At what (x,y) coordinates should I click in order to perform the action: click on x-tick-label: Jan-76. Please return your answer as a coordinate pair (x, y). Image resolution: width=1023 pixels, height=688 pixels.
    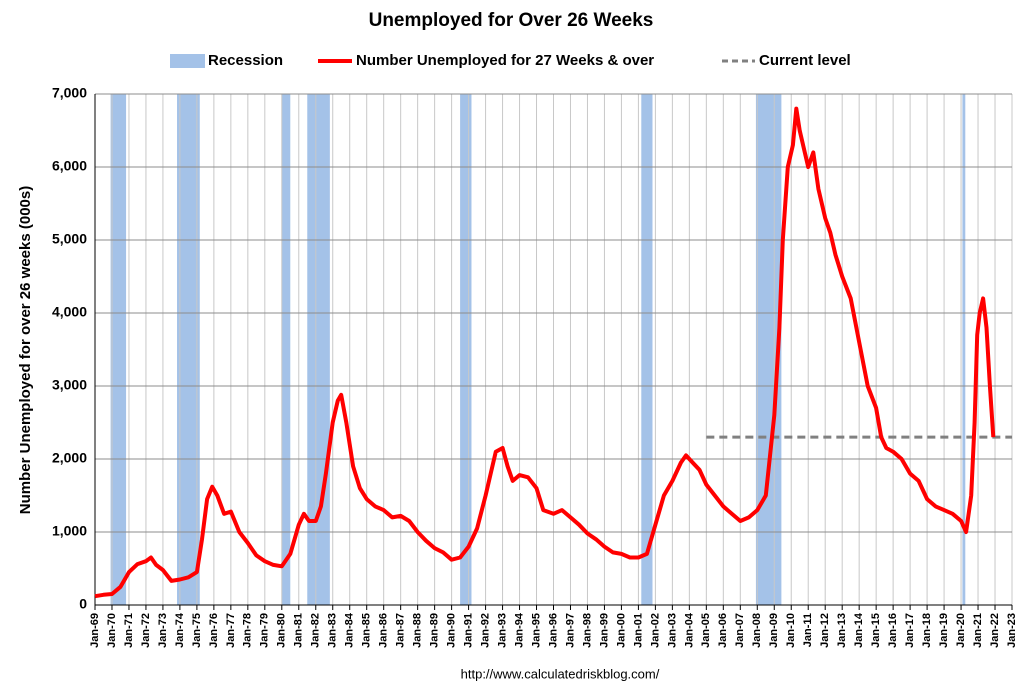
    Looking at the image, I should click on (214, 630).